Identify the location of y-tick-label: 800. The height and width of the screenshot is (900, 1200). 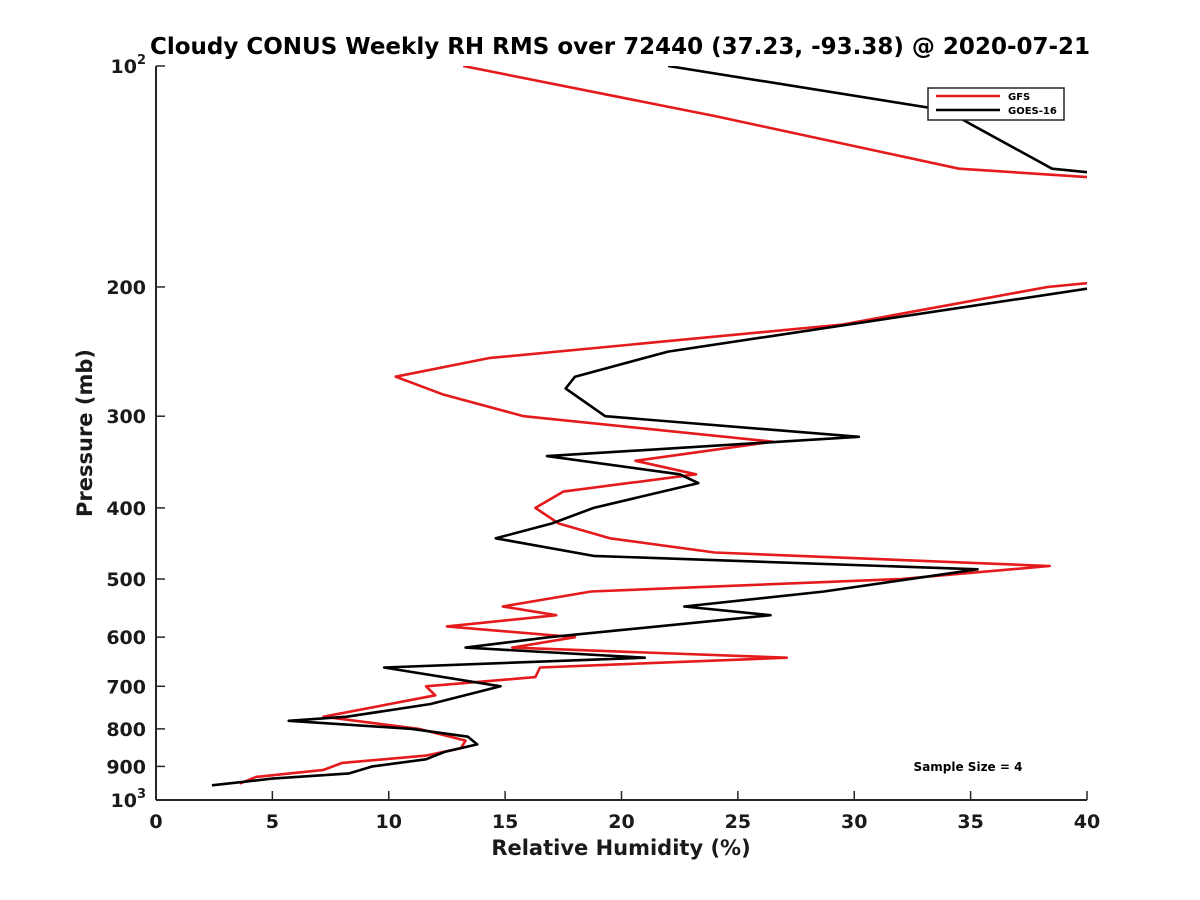
(126, 730).